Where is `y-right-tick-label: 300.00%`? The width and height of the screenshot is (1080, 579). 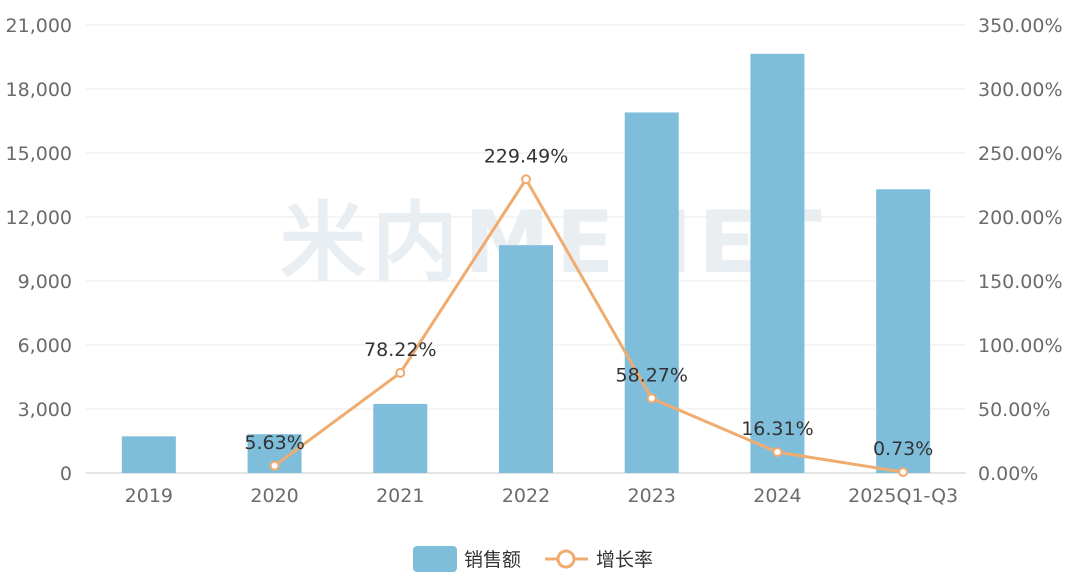 y-right-tick-label: 300.00% is located at coordinates (1020, 90).